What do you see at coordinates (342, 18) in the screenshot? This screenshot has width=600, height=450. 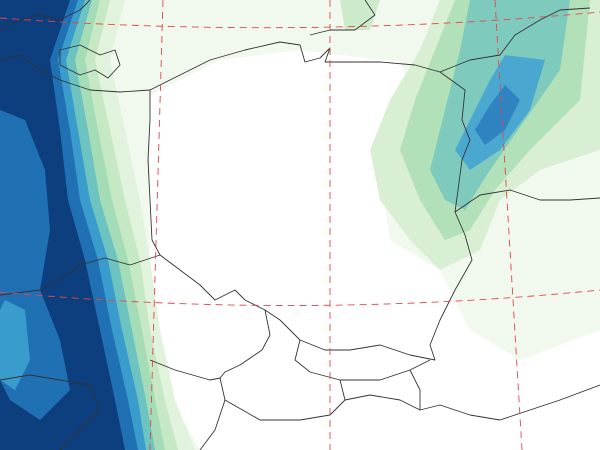 I see `kaliningrad-border` at bounding box center [342, 18].